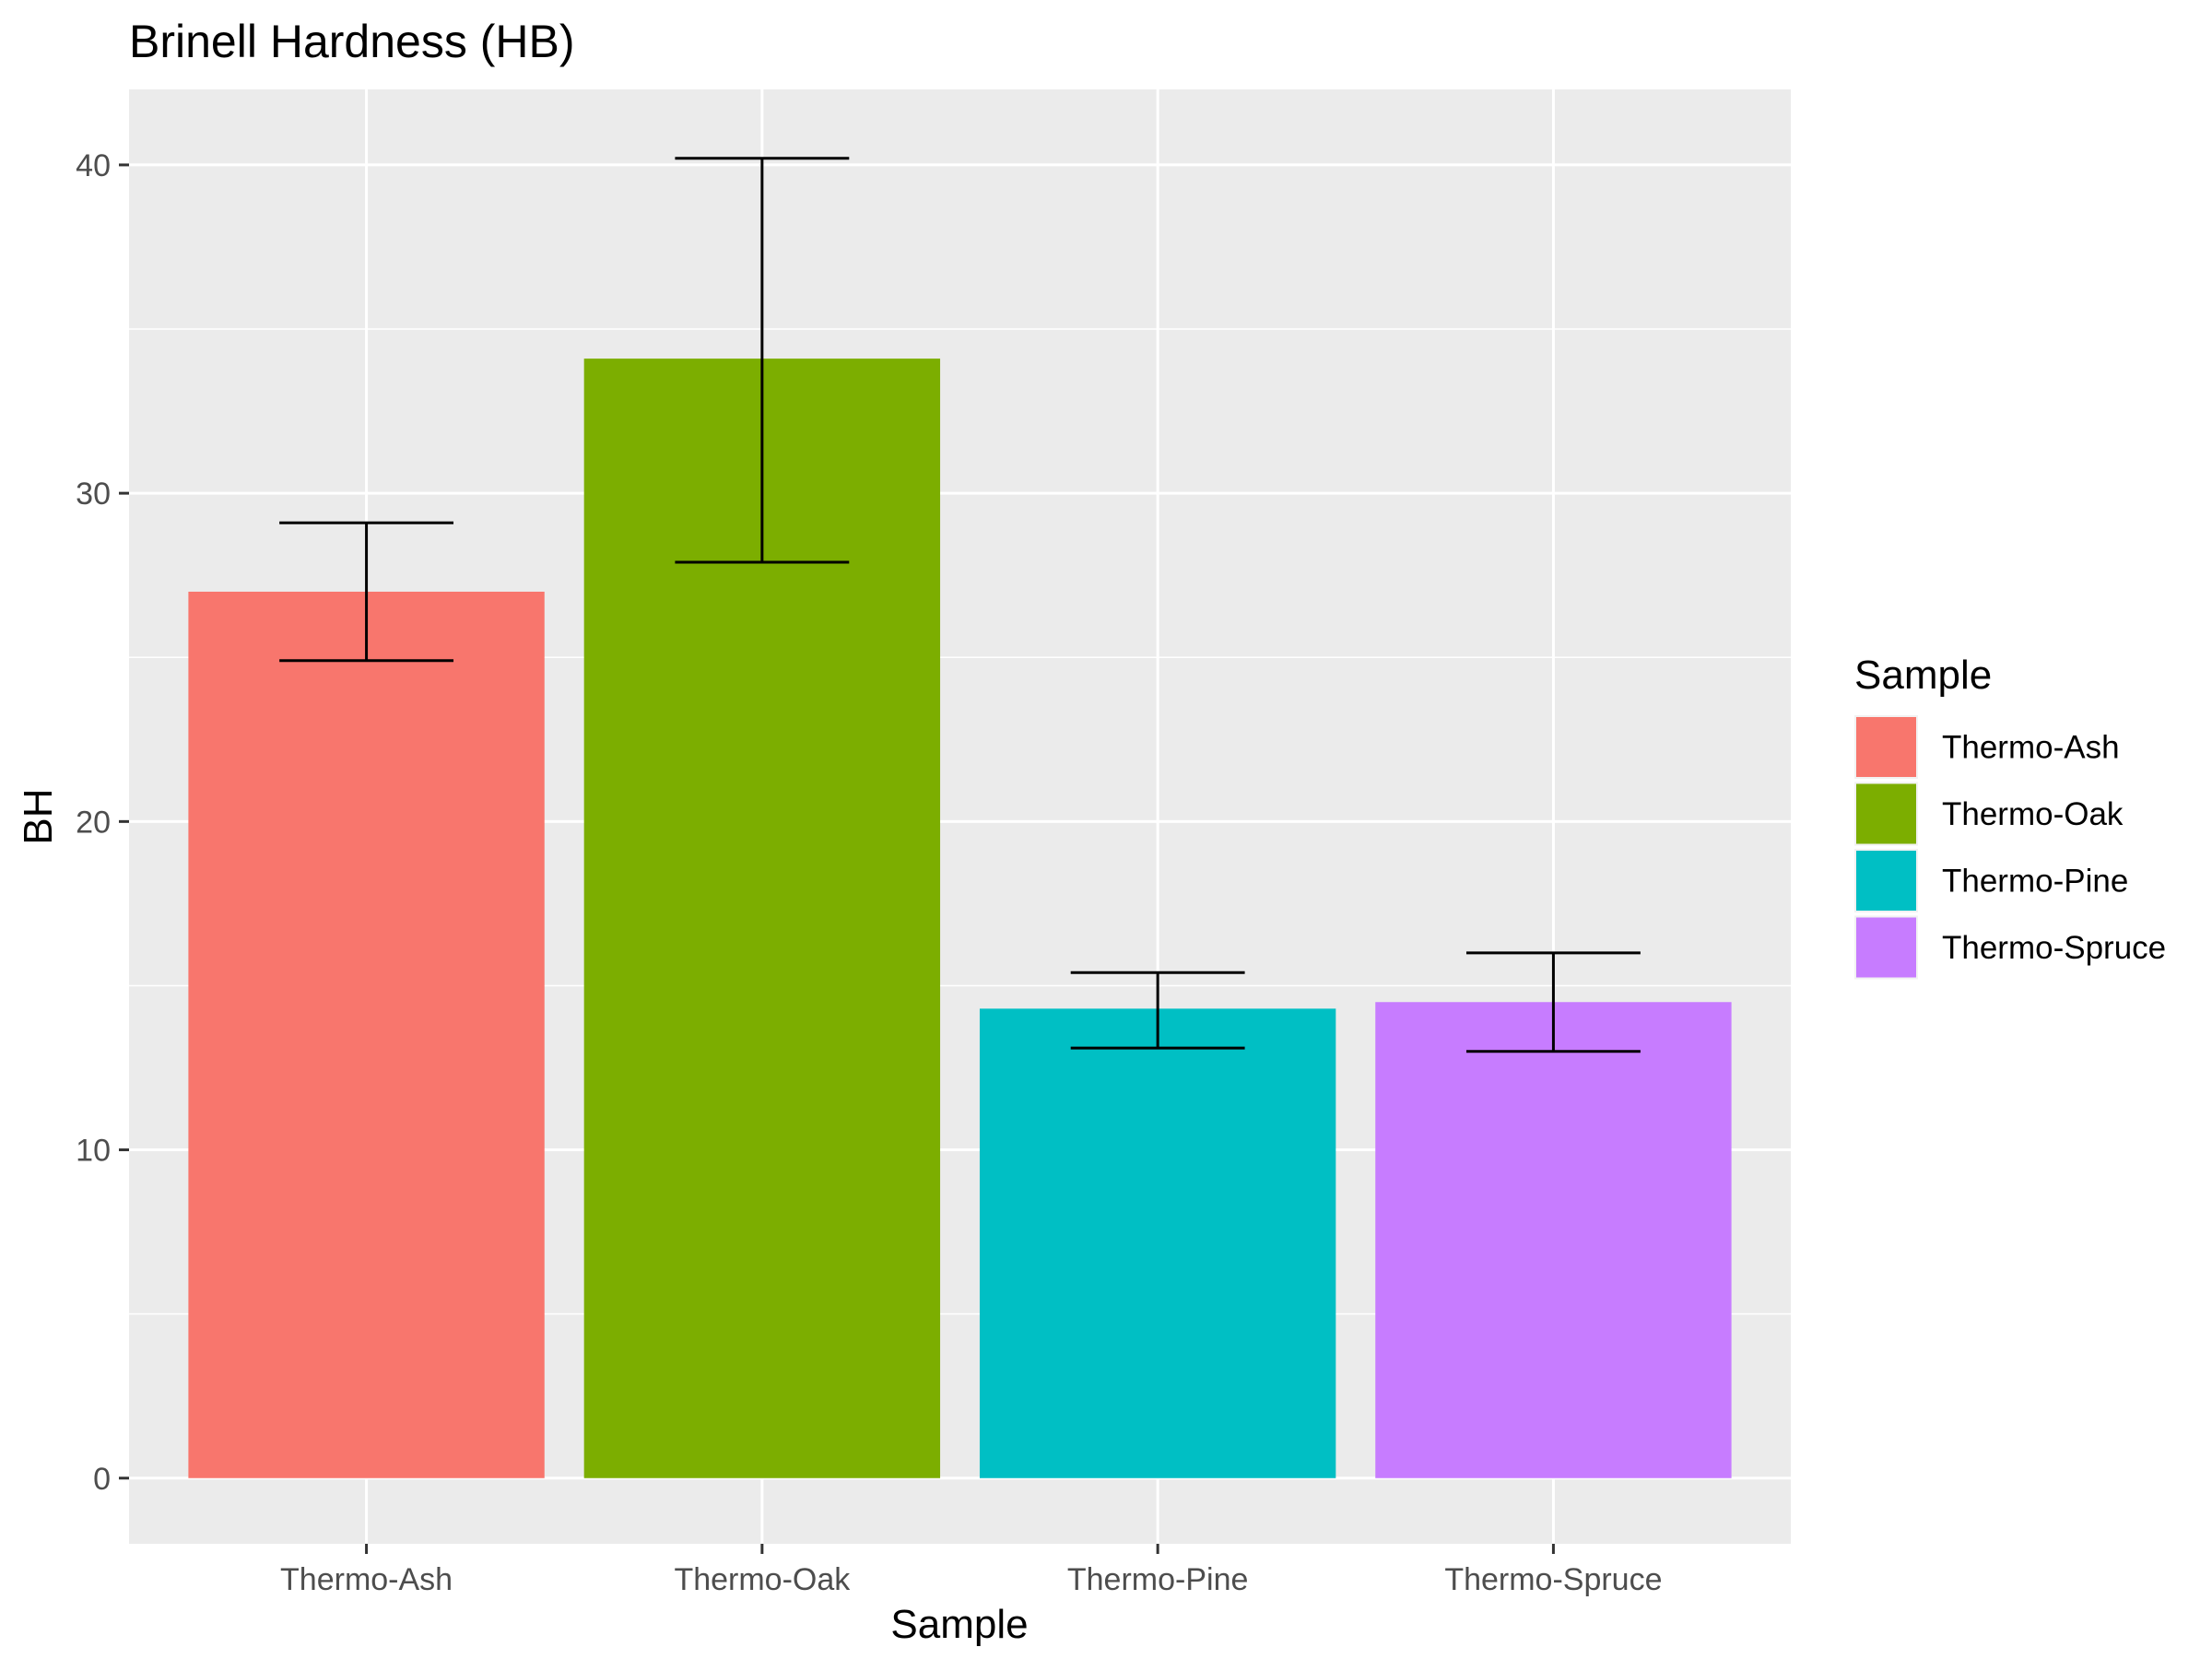  Describe the element at coordinates (762, 360) in the screenshot. I see `error-bar-thermo-oak` at that location.